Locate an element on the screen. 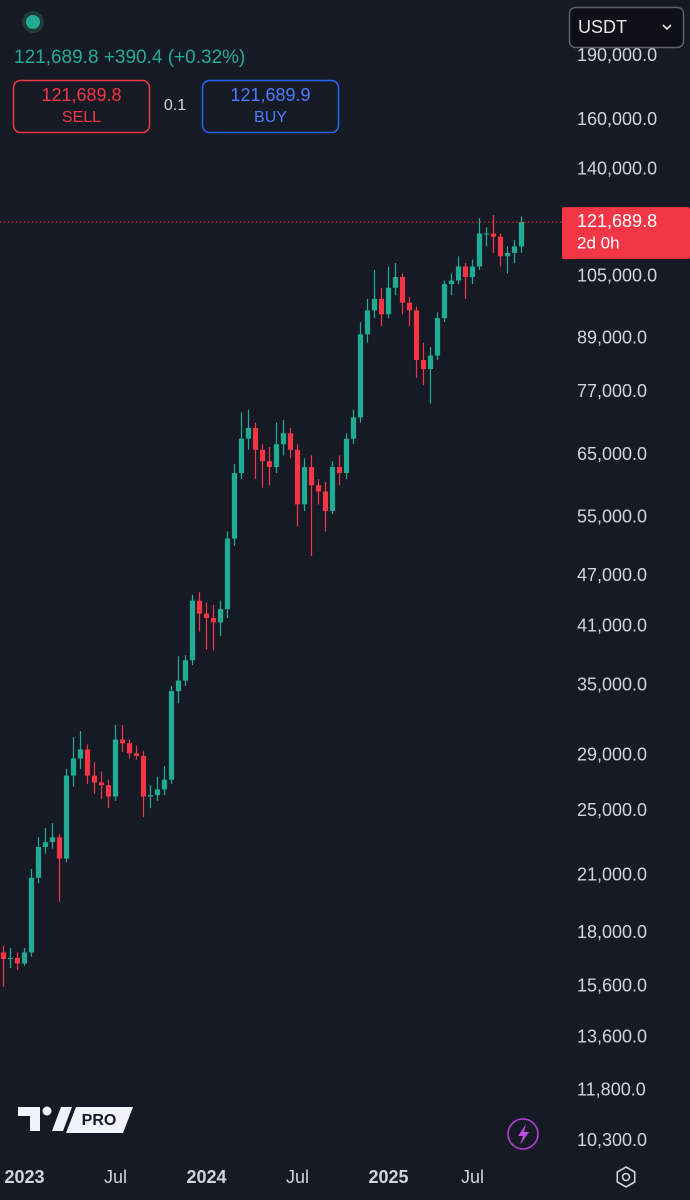 The width and height of the screenshot is (690, 1200). last-price-label: 121,689.8 is located at coordinates (617, 221).